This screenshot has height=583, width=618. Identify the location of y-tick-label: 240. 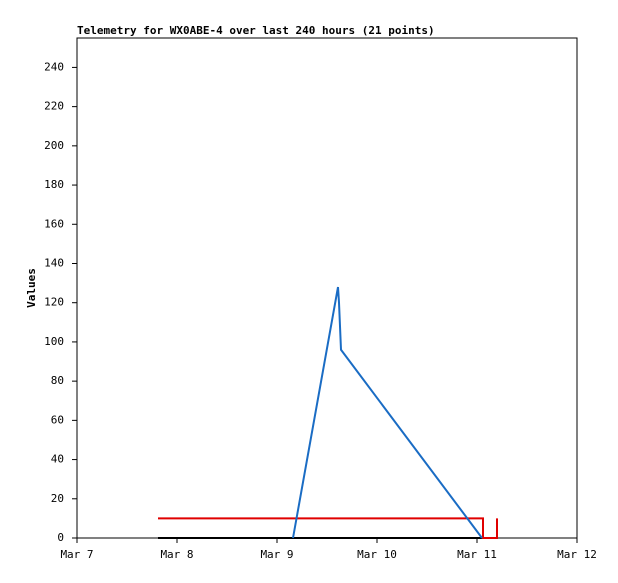
(54, 66).